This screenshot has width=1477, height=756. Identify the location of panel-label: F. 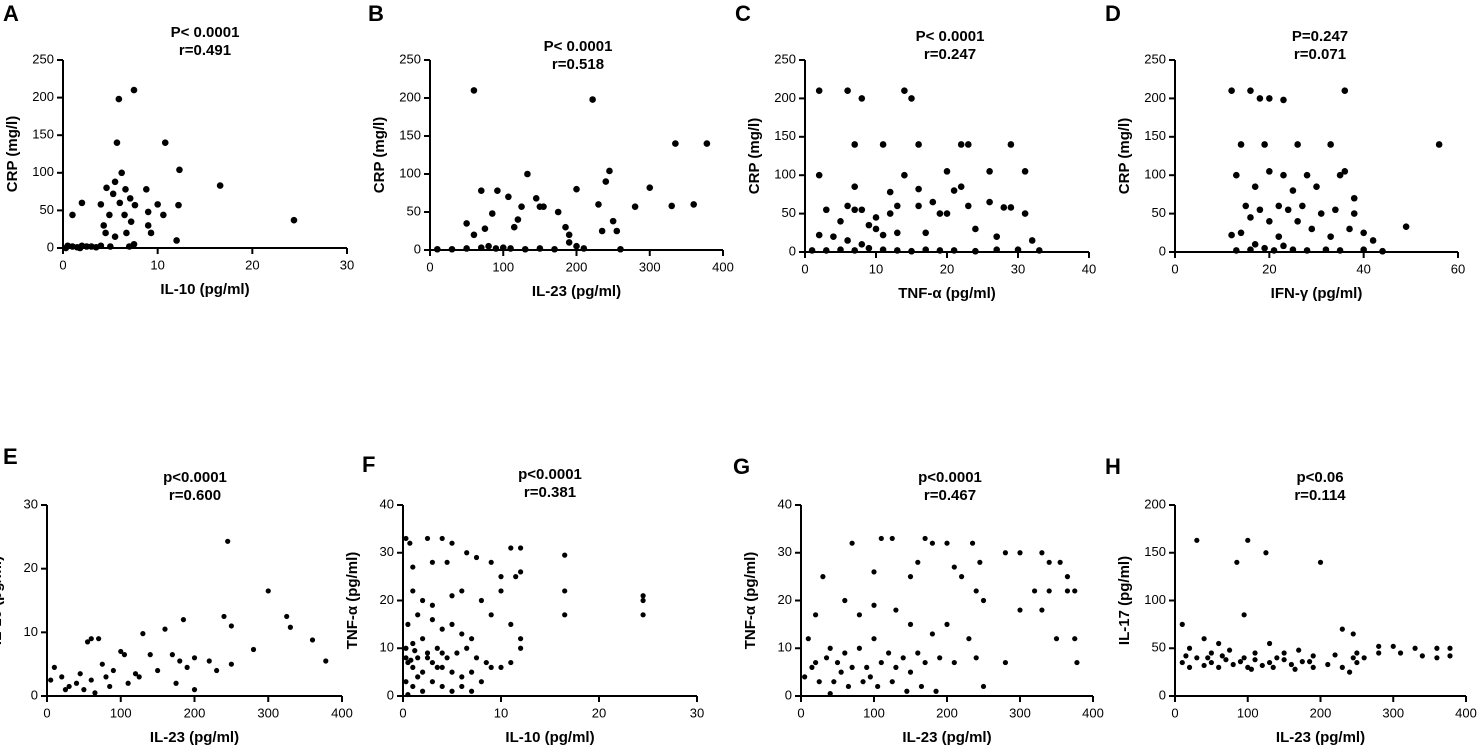
(368, 464).